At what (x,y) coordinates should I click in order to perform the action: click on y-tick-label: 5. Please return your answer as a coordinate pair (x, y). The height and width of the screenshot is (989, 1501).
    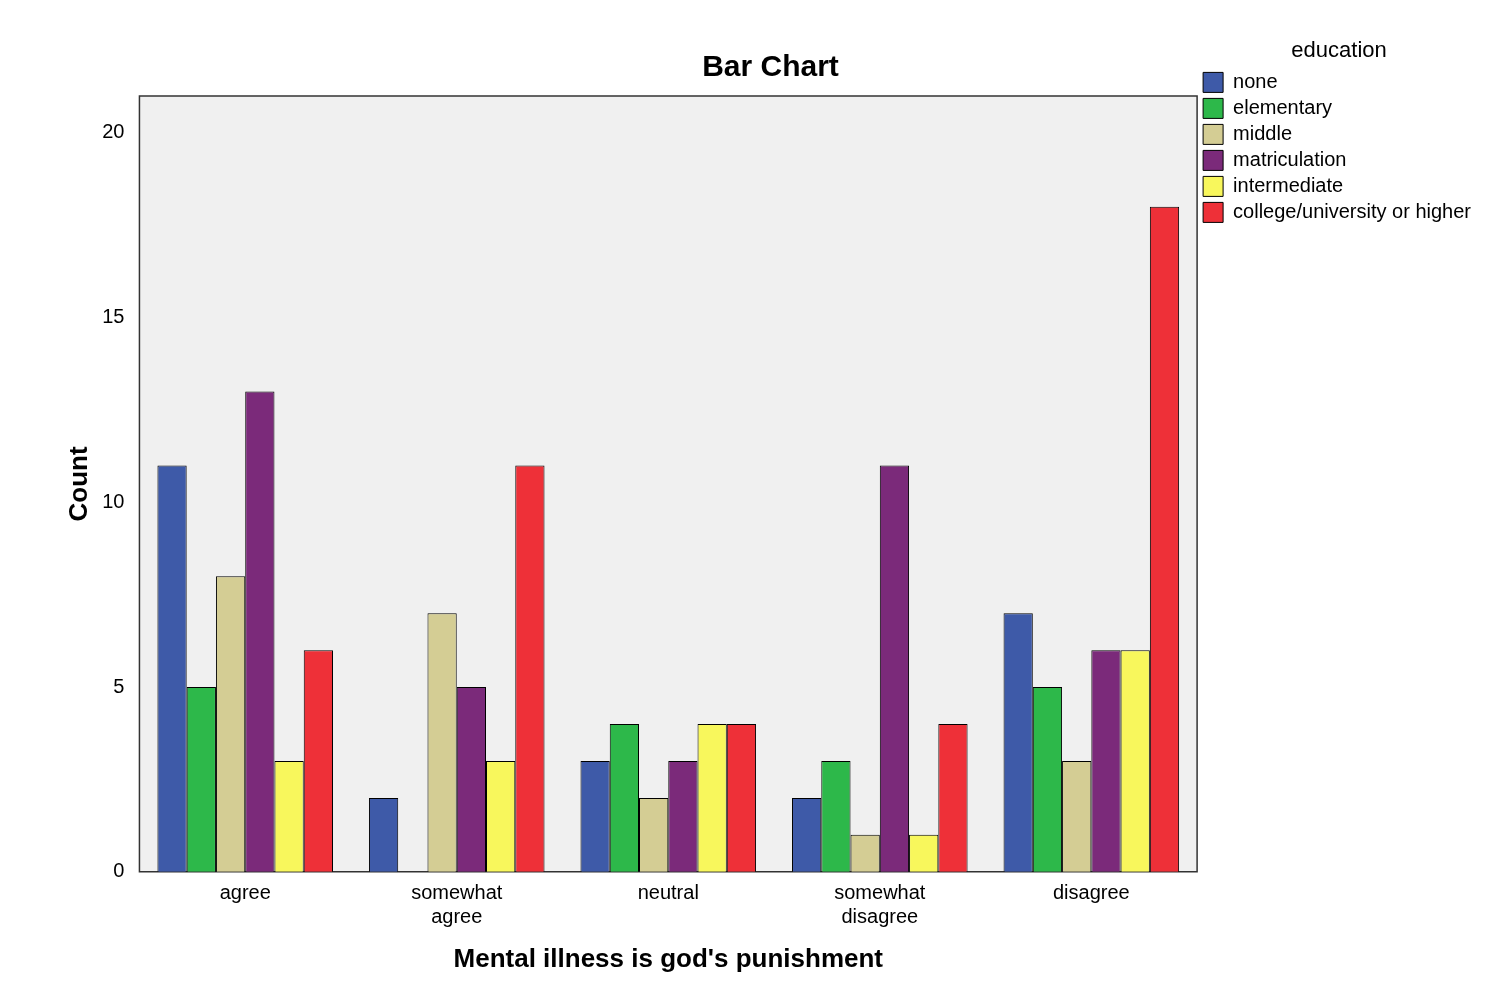
    Looking at the image, I should click on (119, 685).